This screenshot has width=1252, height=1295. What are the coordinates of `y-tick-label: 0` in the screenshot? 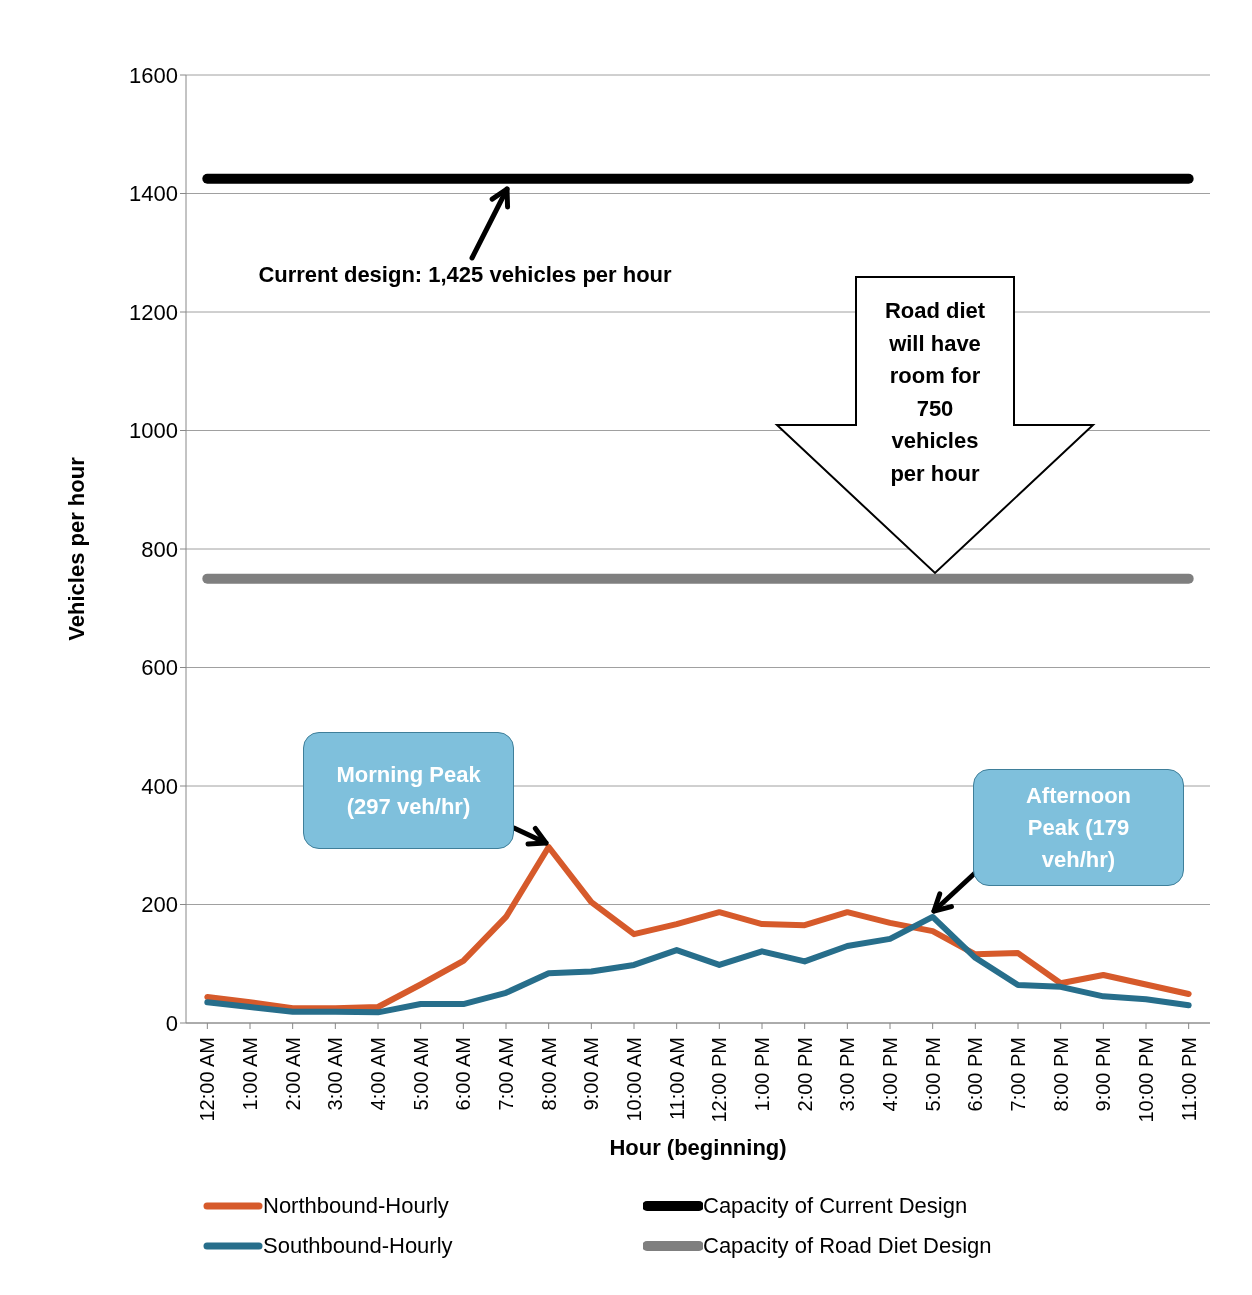 It's located at (171, 1023).